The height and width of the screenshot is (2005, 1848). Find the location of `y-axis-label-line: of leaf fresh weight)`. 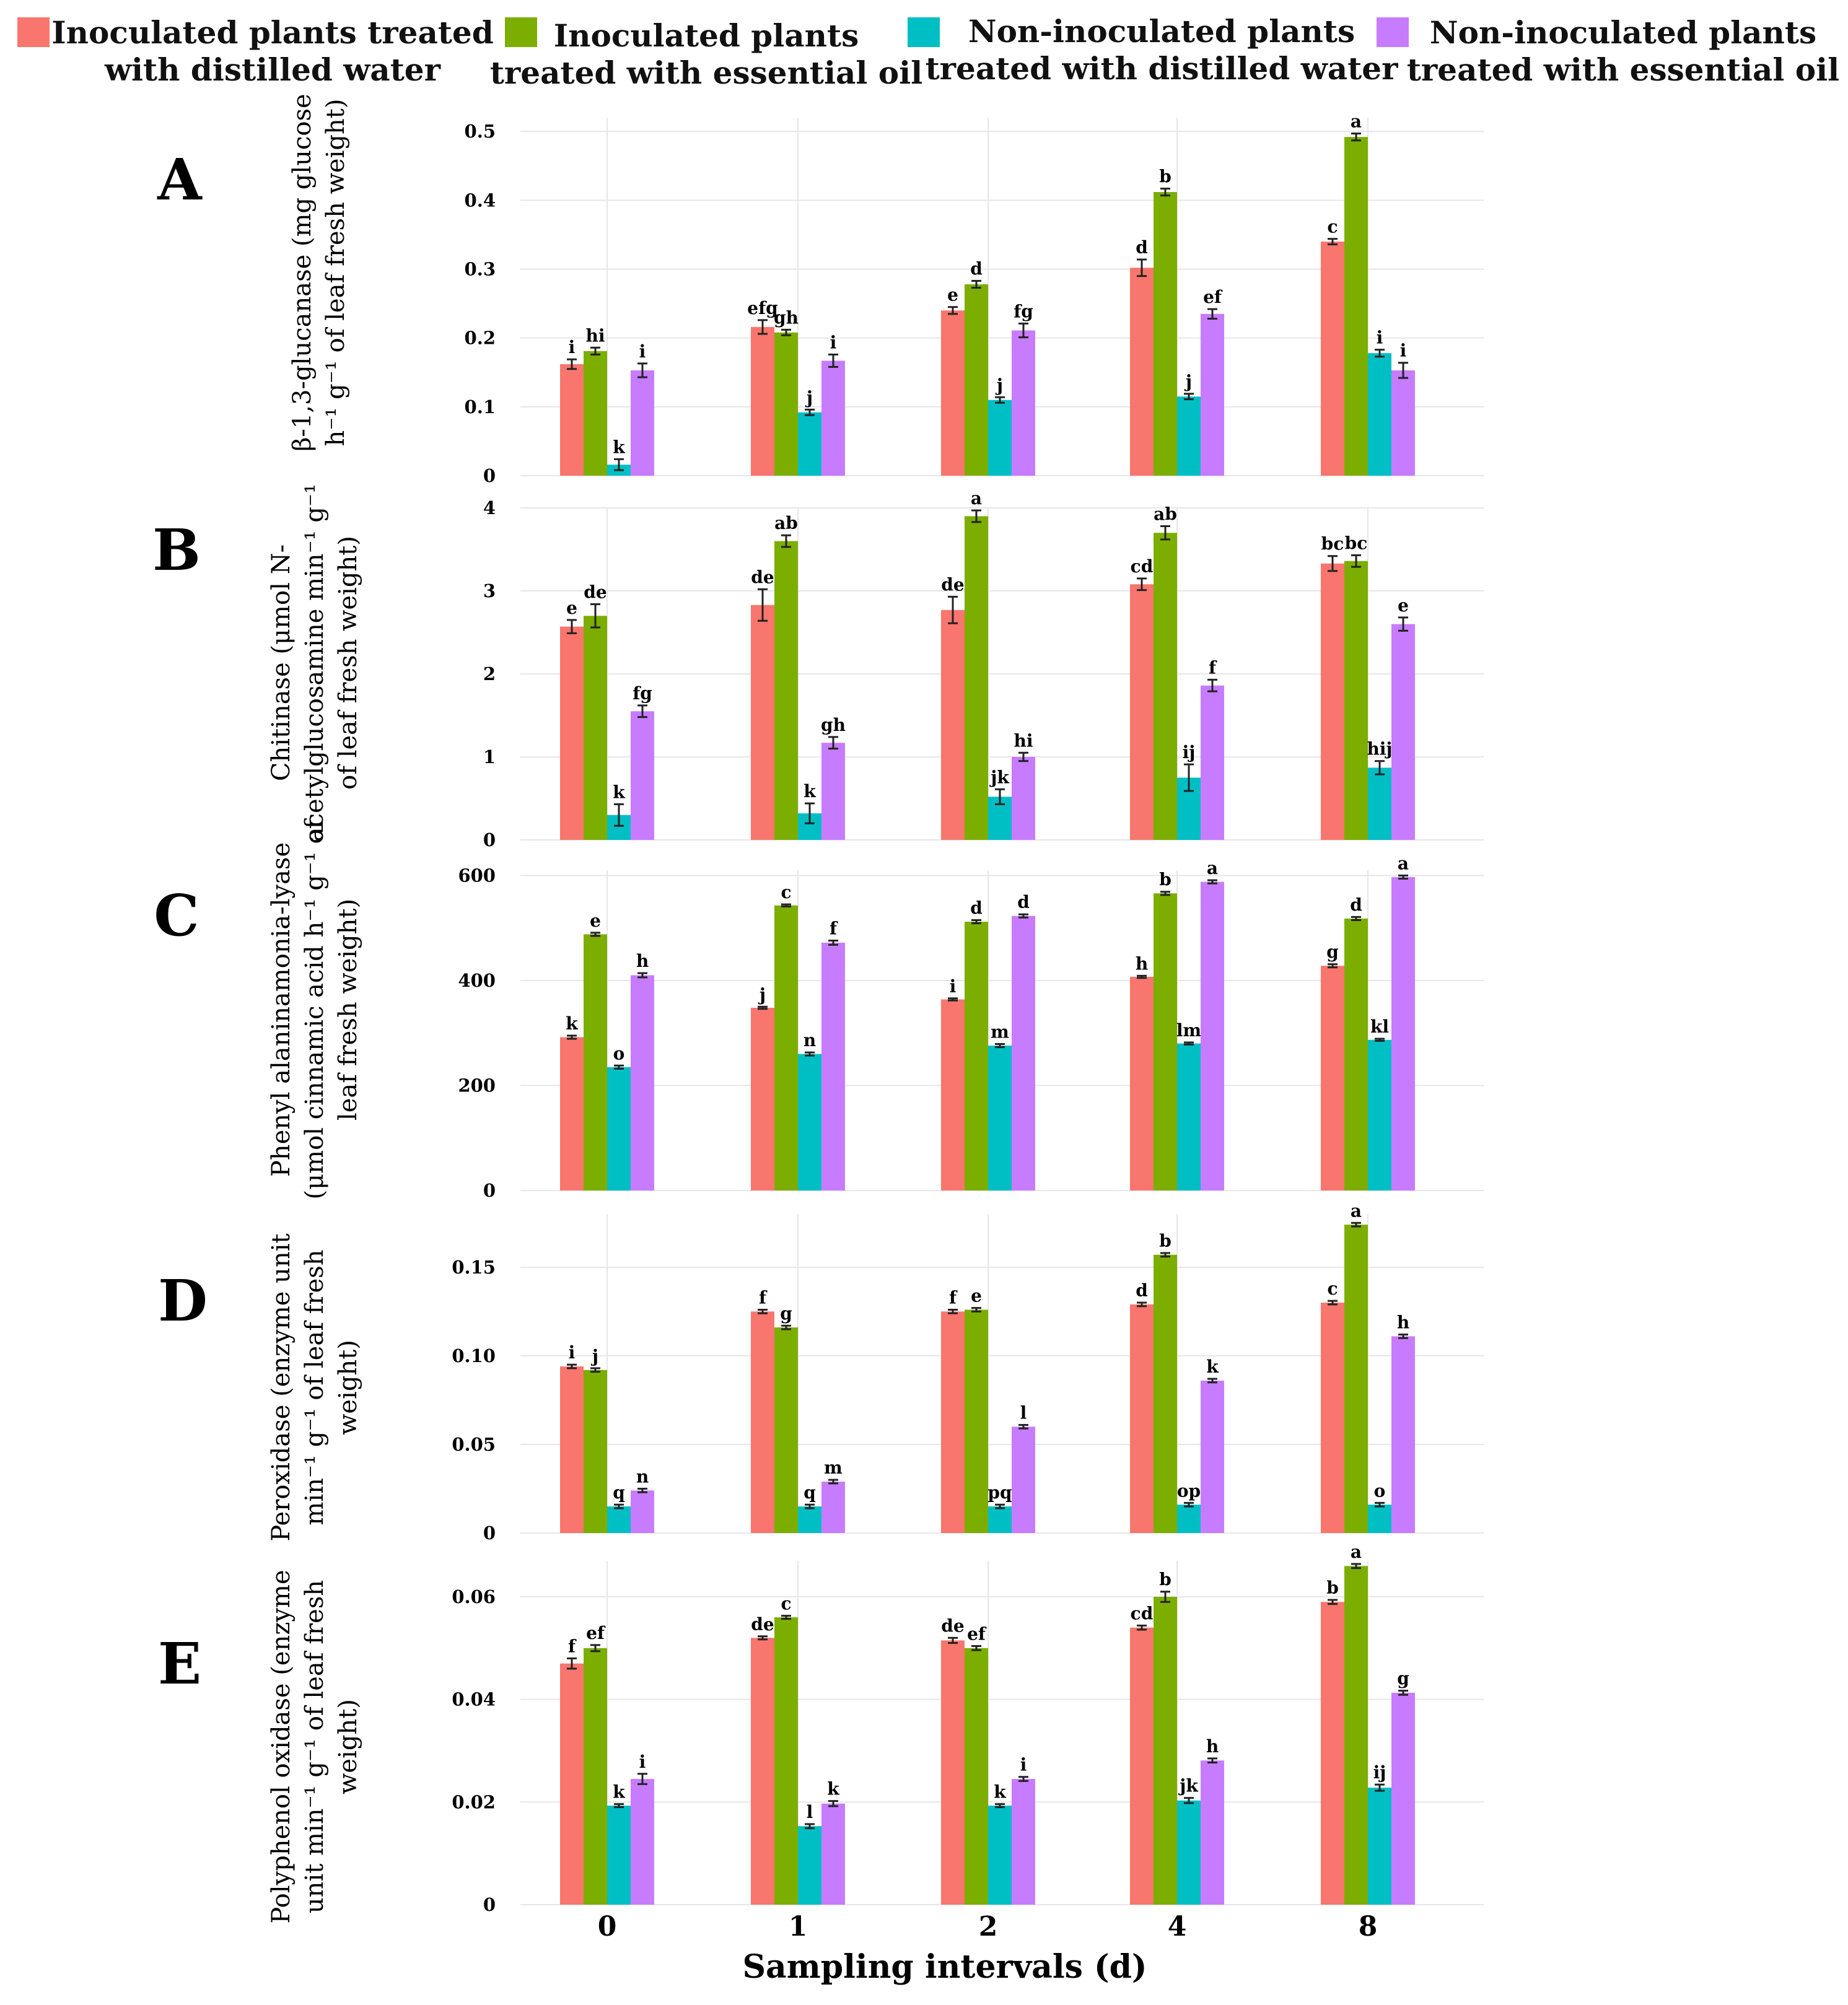

y-axis-label-line: of leaf fresh weight) is located at coordinates (348, 663).